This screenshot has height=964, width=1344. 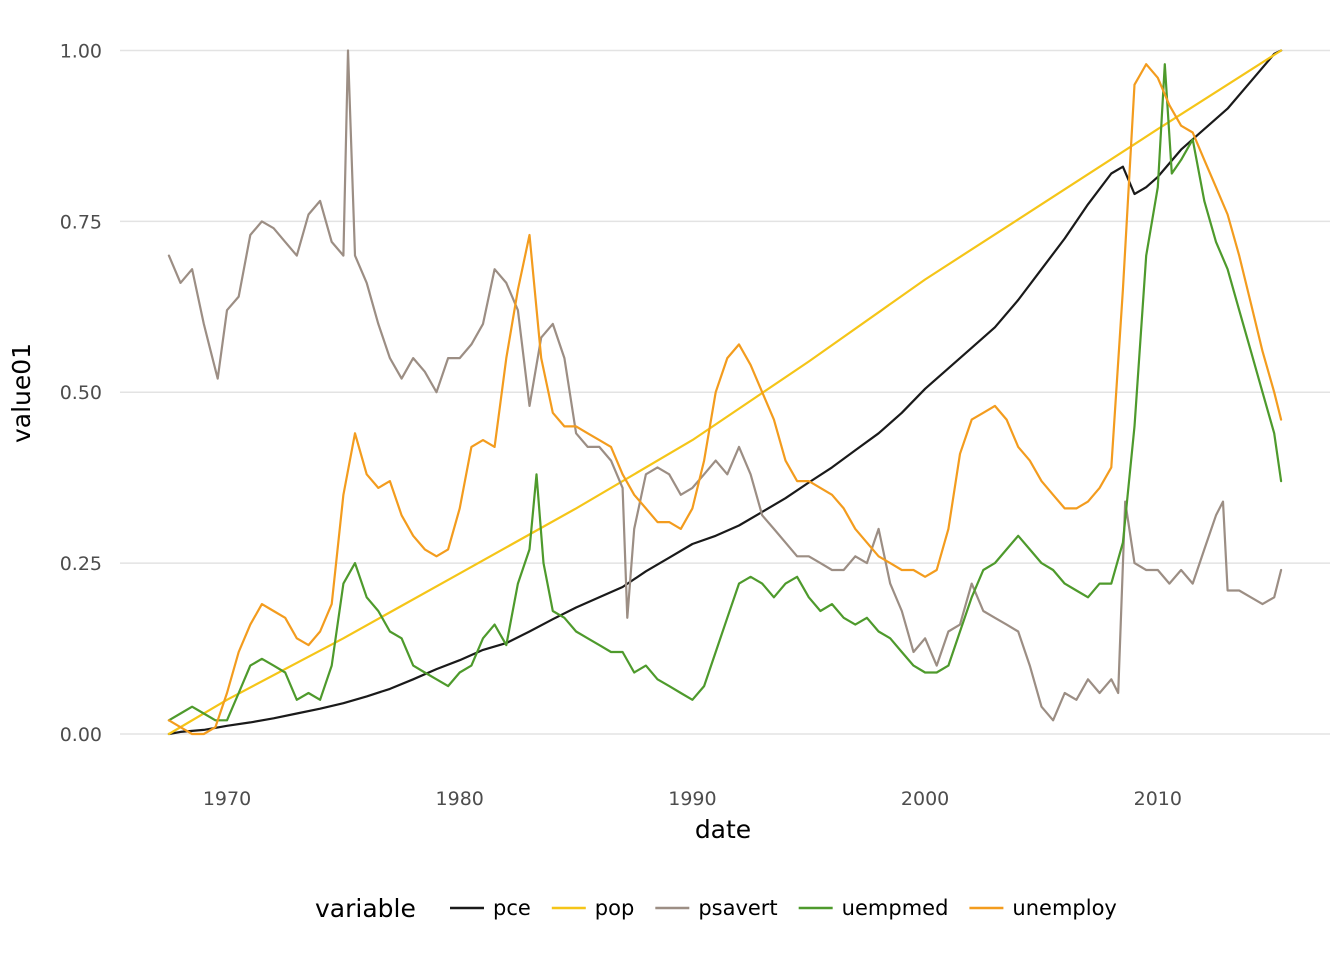 I want to click on legend-item-unemploy: unemploy, so click(x=1043, y=908).